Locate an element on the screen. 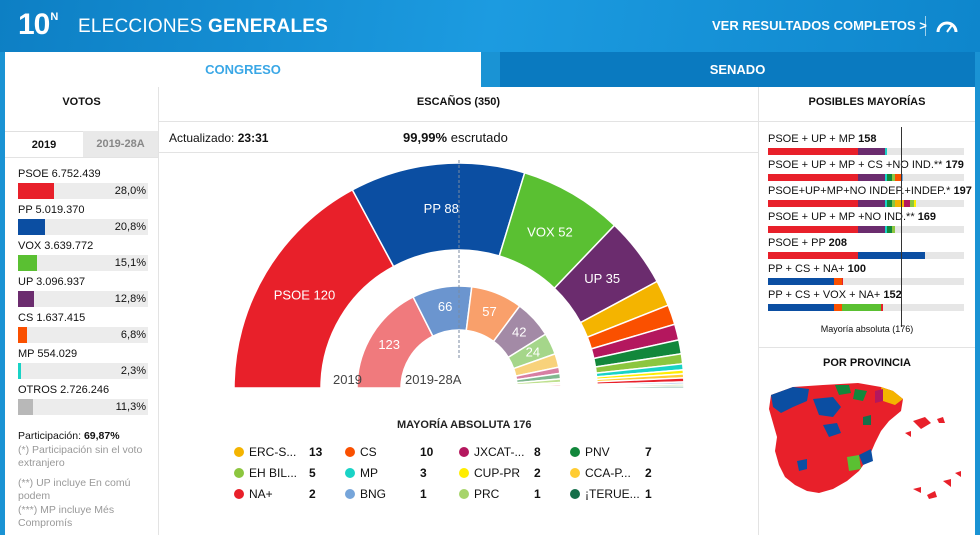 The width and height of the screenshot is (980, 535). legend-party: PRC is located at coordinates (487, 494).